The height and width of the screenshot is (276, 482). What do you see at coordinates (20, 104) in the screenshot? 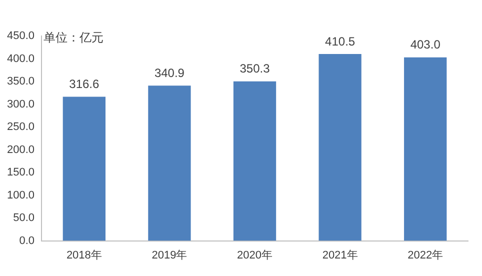
I see `y-tick-label: 300.0` at bounding box center [20, 104].